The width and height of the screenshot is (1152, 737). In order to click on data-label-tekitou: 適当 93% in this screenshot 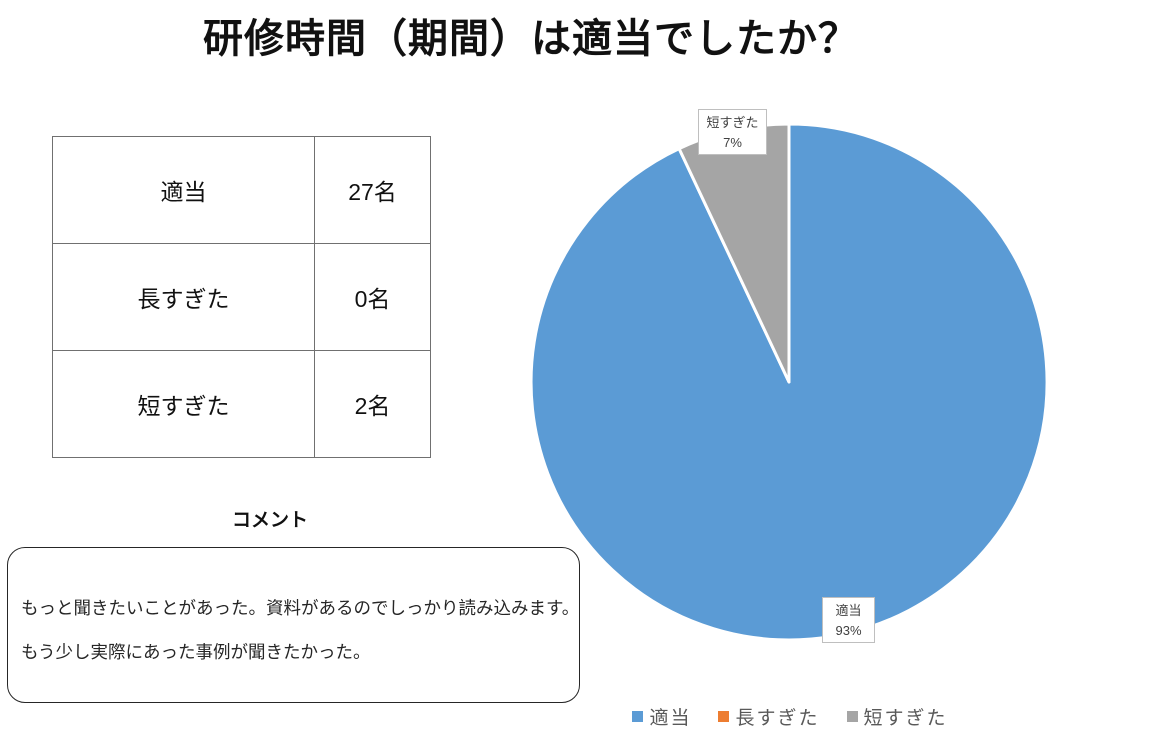, I will do `click(848, 620)`.